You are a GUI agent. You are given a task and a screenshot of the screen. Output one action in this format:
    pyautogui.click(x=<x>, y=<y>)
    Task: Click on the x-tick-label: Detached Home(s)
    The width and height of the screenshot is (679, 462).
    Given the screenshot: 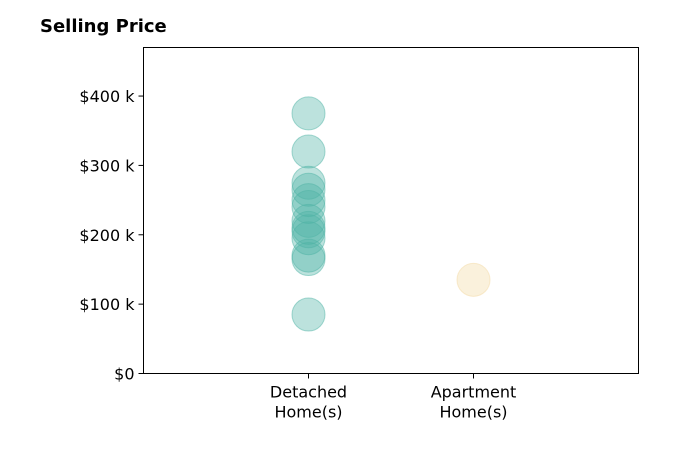 What is the action you would take?
    pyautogui.click(x=308, y=402)
    